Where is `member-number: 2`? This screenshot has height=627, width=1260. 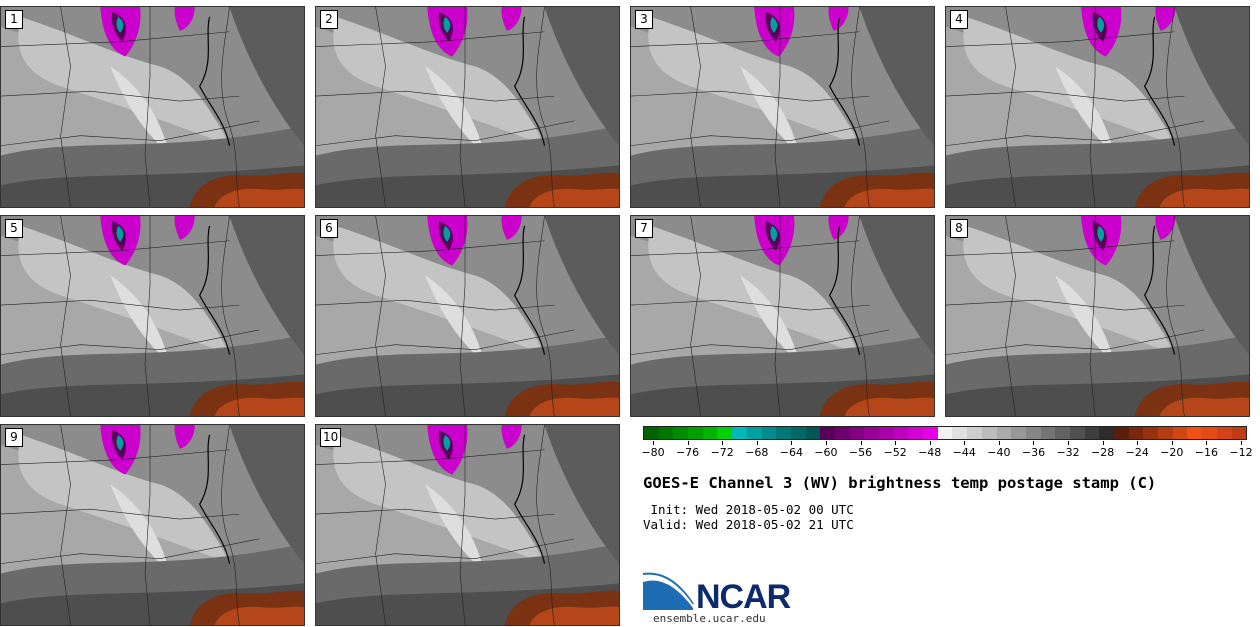
member-number: 2 is located at coordinates (329, 19).